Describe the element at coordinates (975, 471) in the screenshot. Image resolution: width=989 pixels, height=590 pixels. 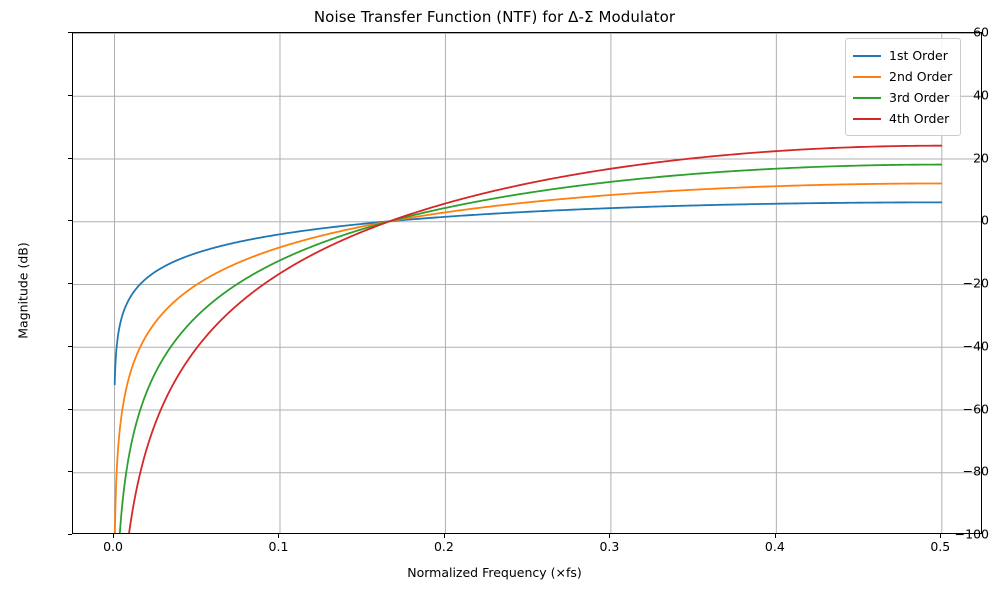
I see `y-tick-label: −80` at that location.